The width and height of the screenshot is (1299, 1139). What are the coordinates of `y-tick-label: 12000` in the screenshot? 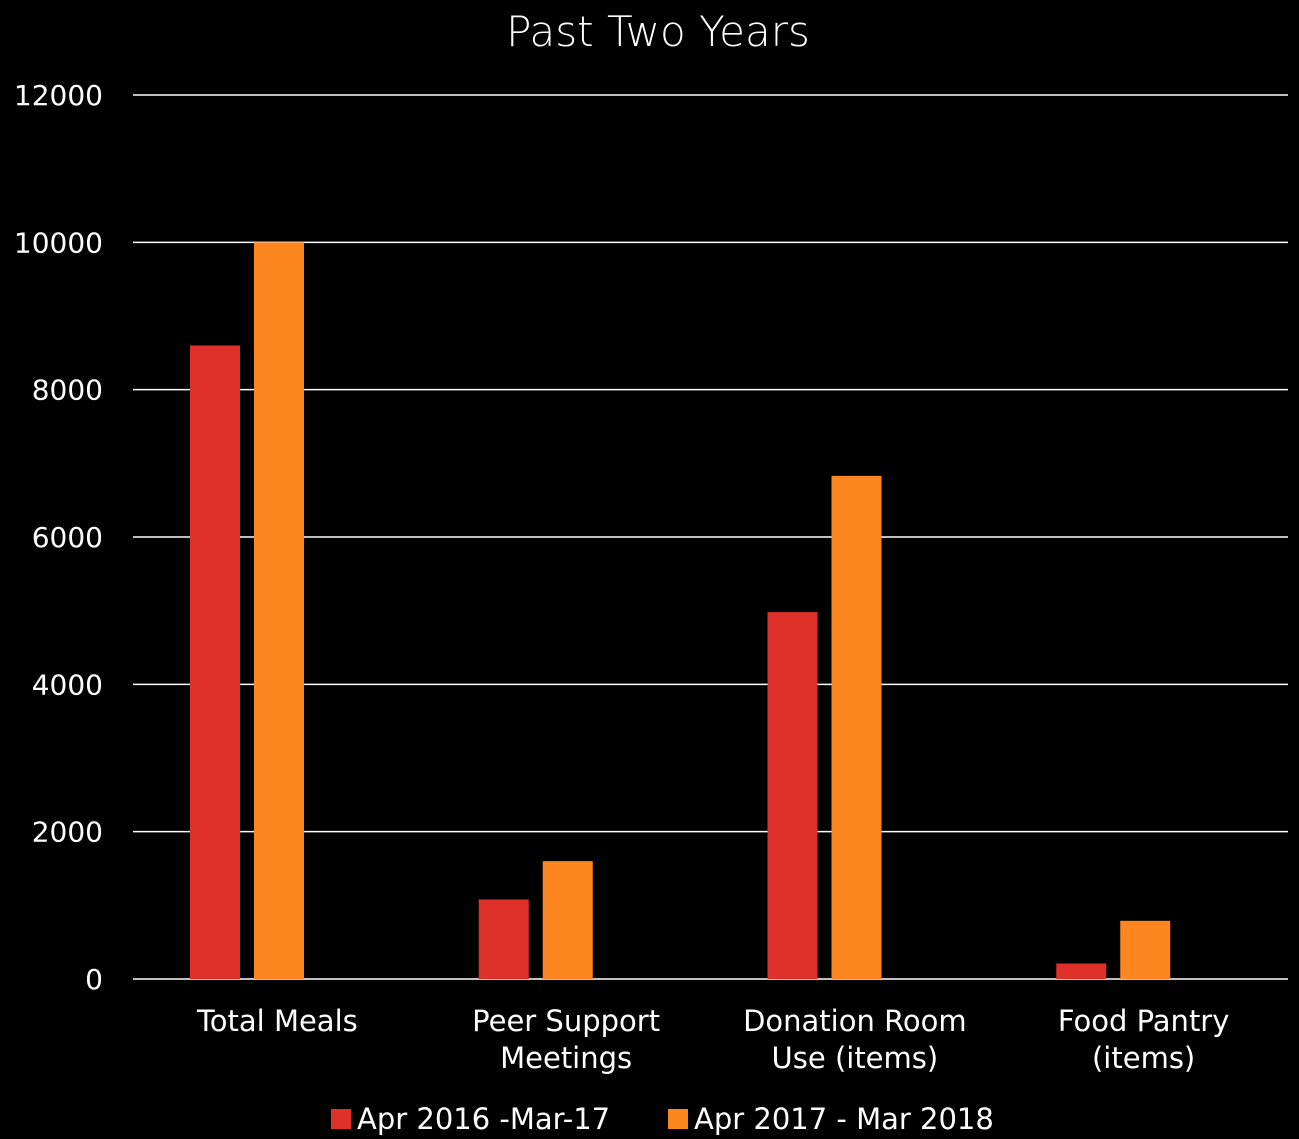 It's located at (58, 95).